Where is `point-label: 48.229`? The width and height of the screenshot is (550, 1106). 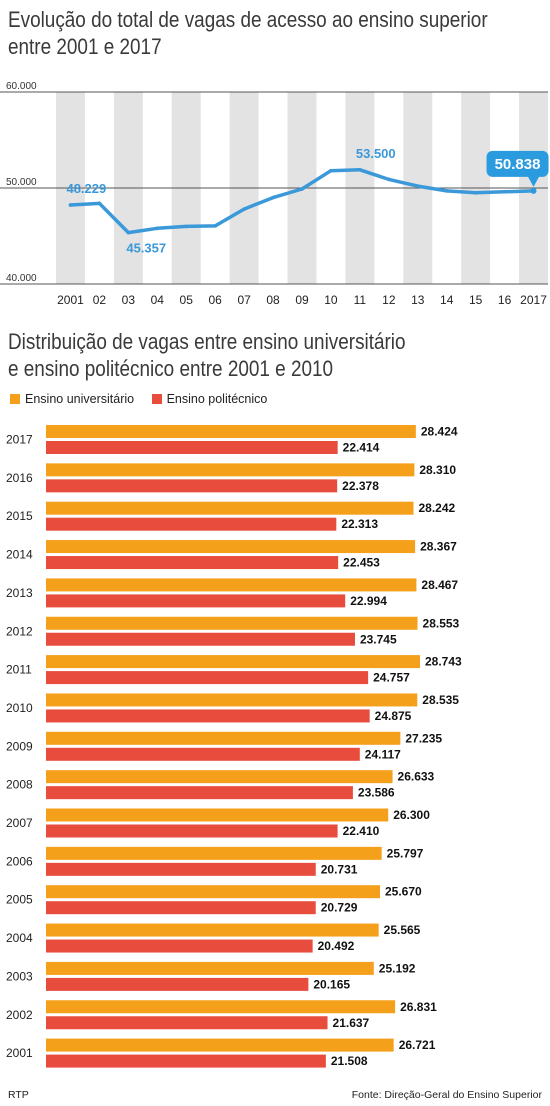 point-label: 48.229 is located at coordinates (86, 188).